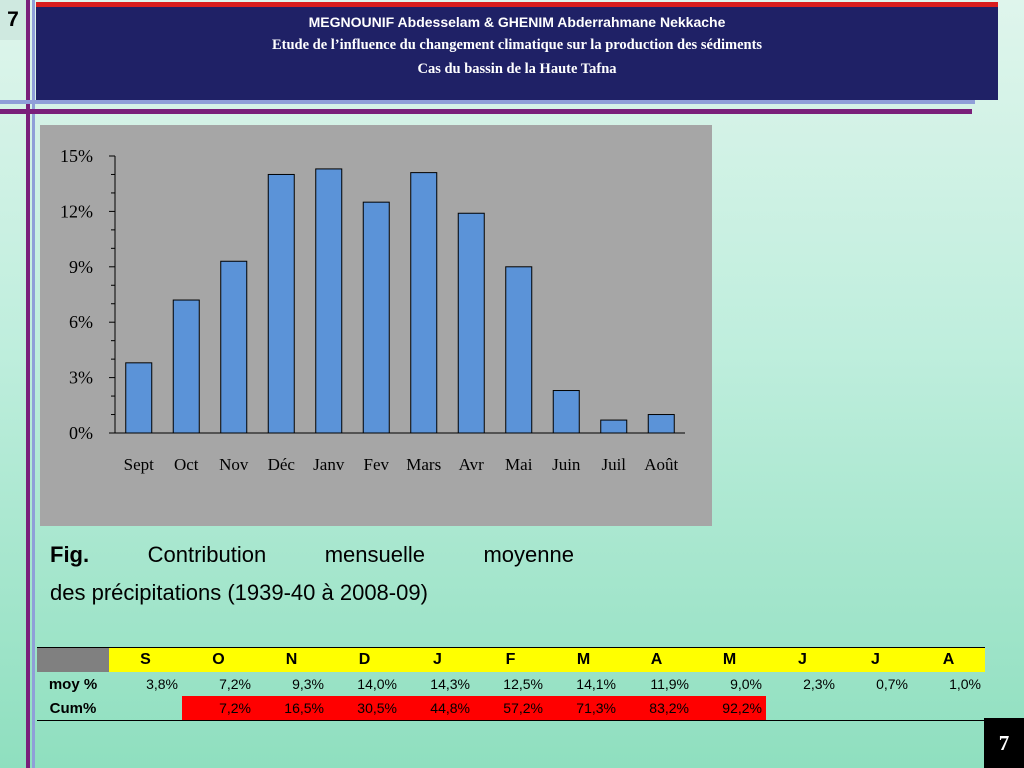 This screenshot has width=1024, height=768. What do you see at coordinates (76, 156) in the screenshot?
I see `y-tick-label: 15%` at bounding box center [76, 156].